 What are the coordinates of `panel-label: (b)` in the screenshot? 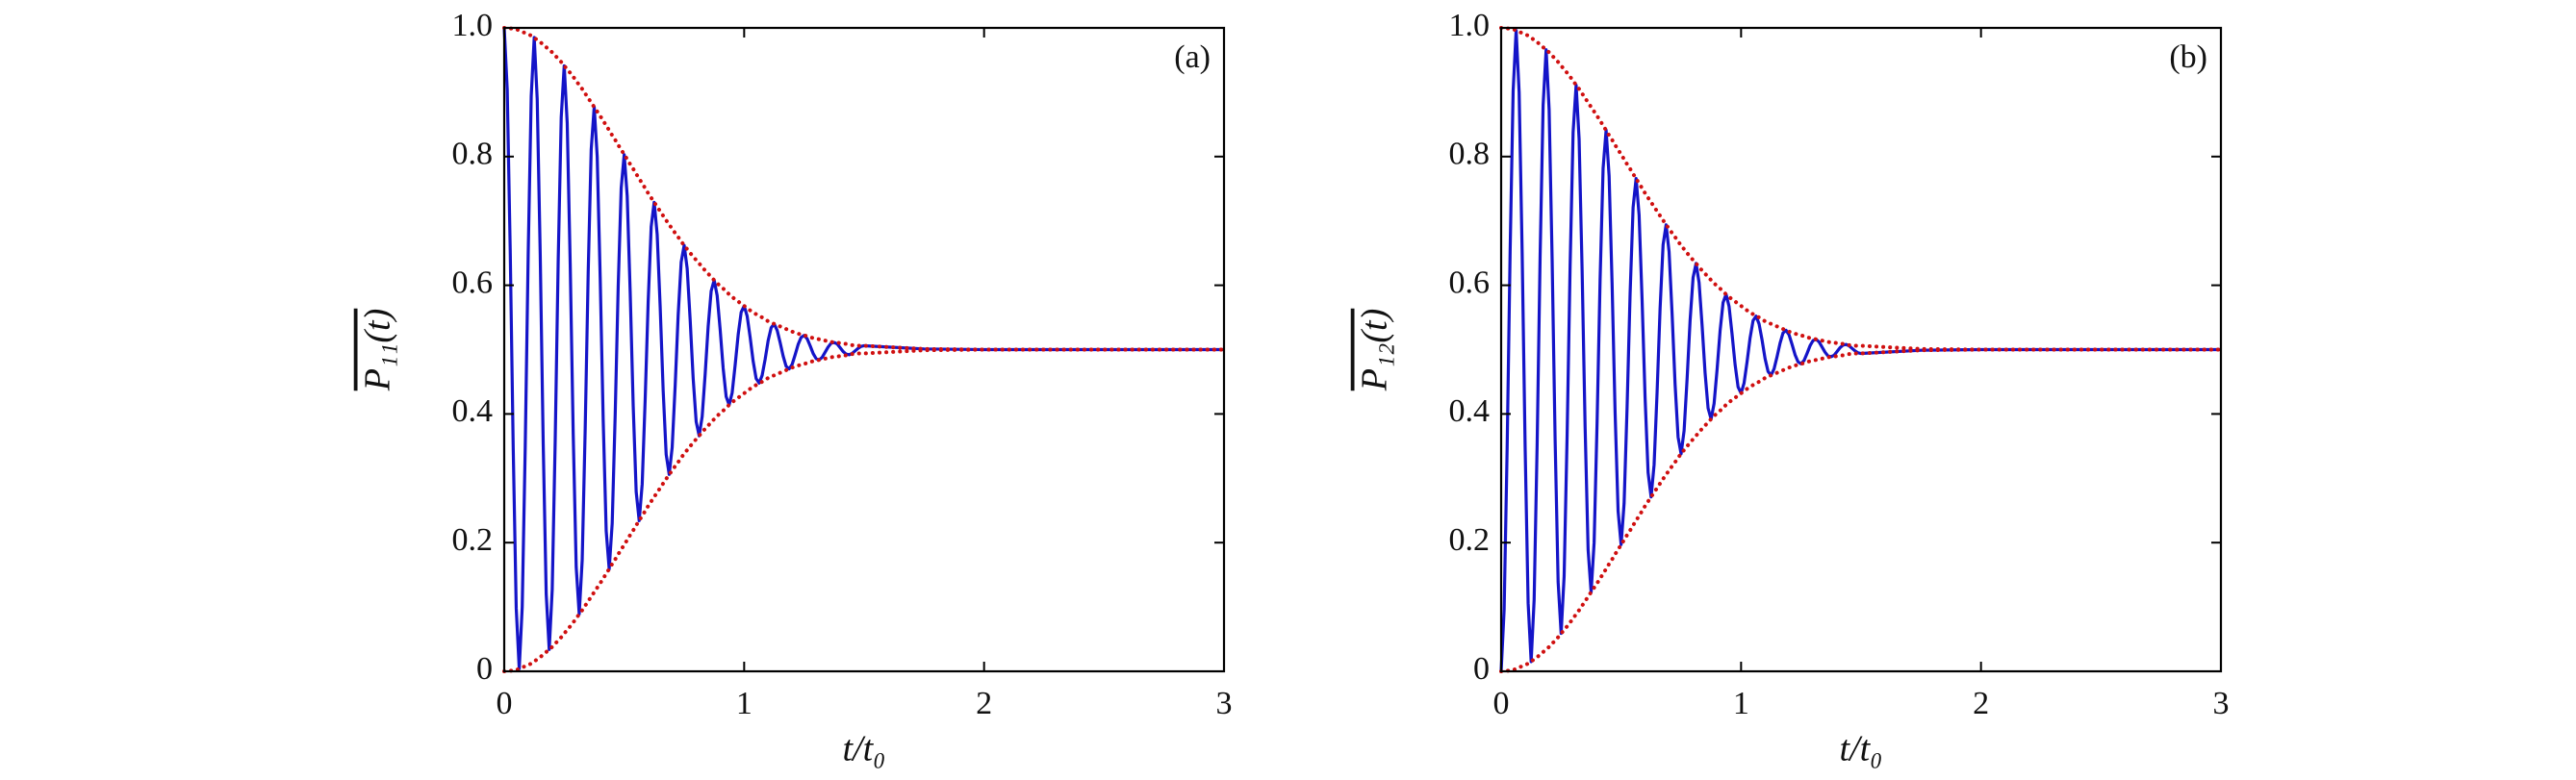 It's located at (2188, 57).